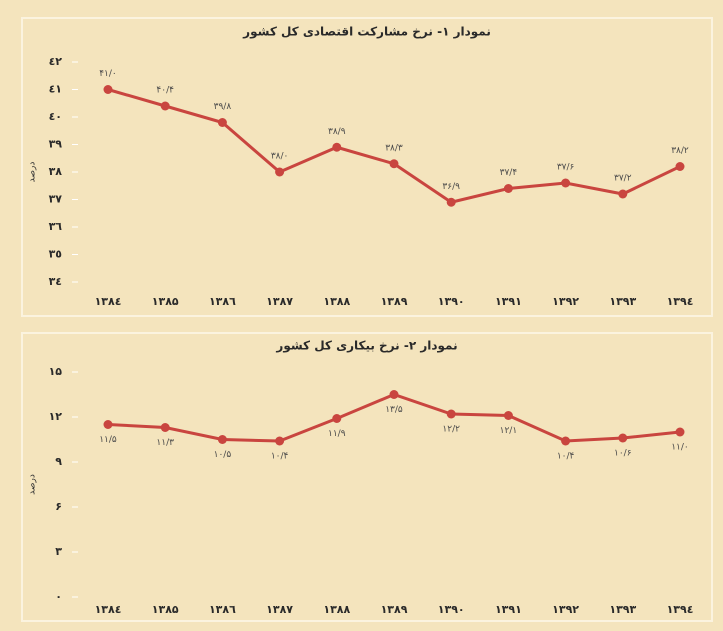 Image resolution: width=723 pixels, height=631 pixels. Describe the element at coordinates (108, 74) in the screenshot. I see `data-label: ۴۱/۰` at that location.